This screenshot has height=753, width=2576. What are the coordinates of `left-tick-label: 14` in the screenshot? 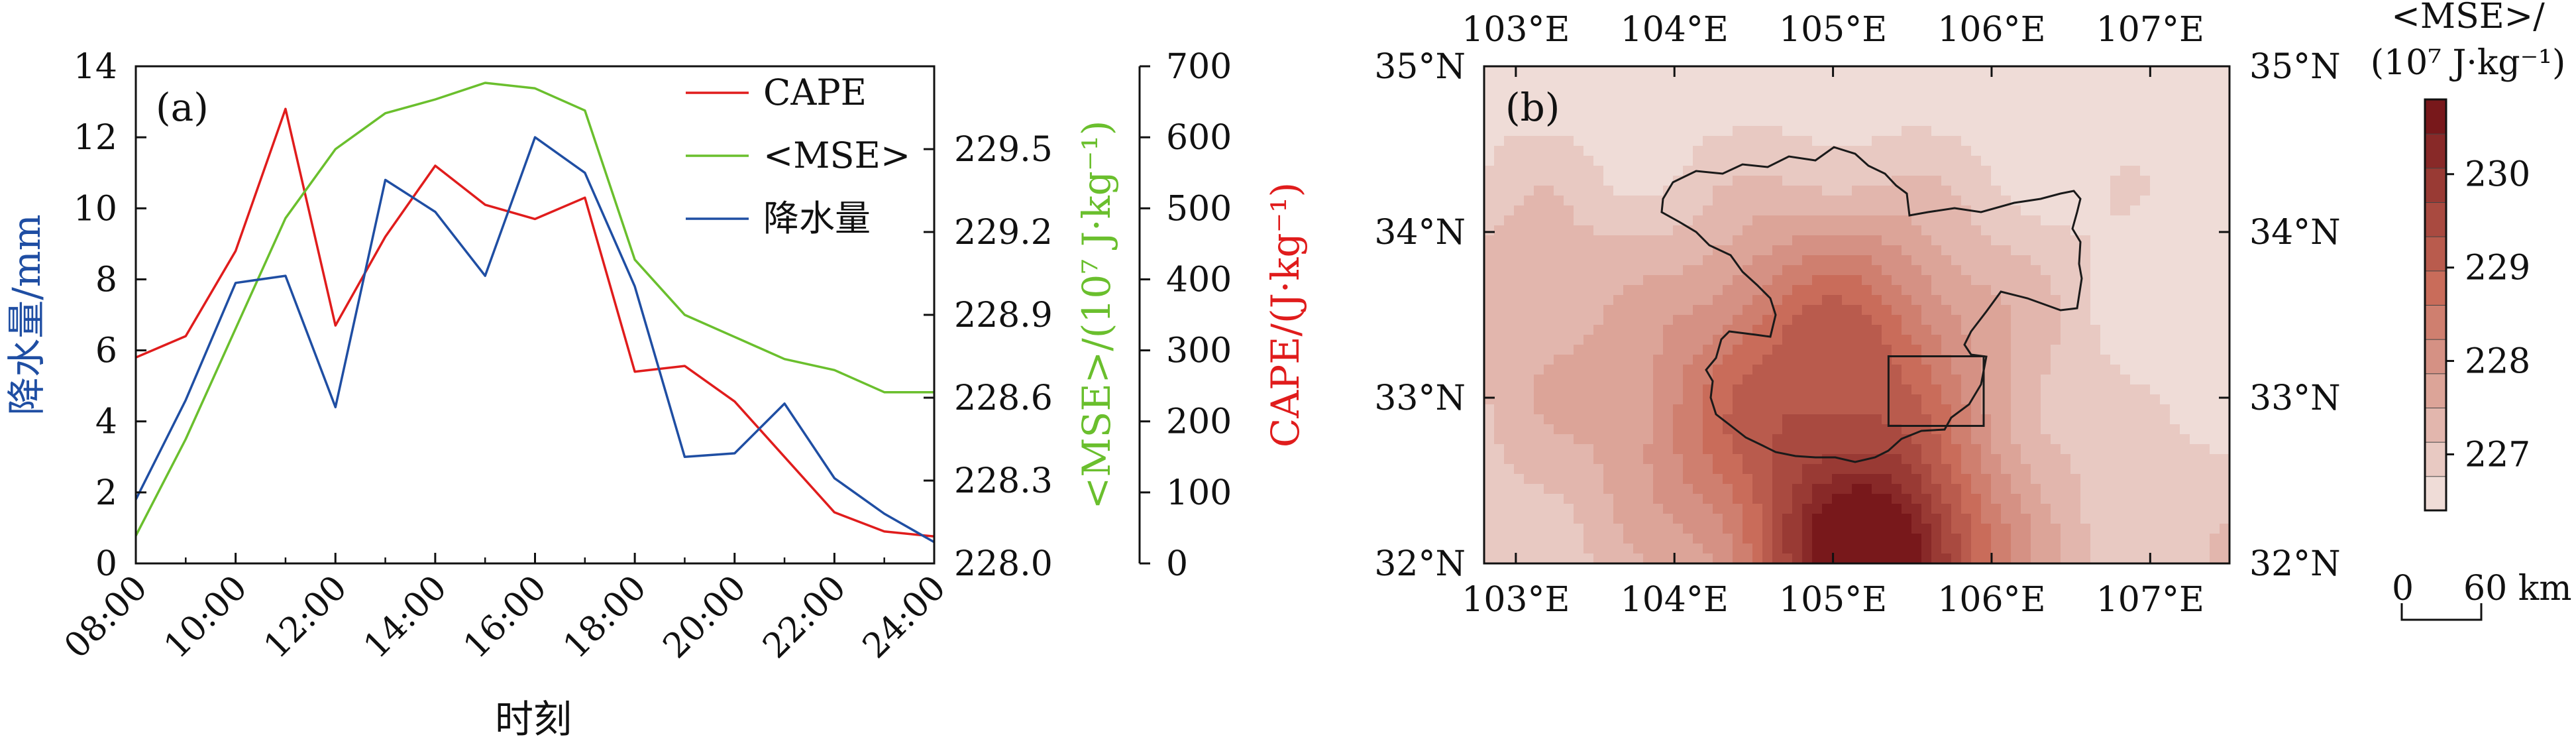 It's located at (96, 67).